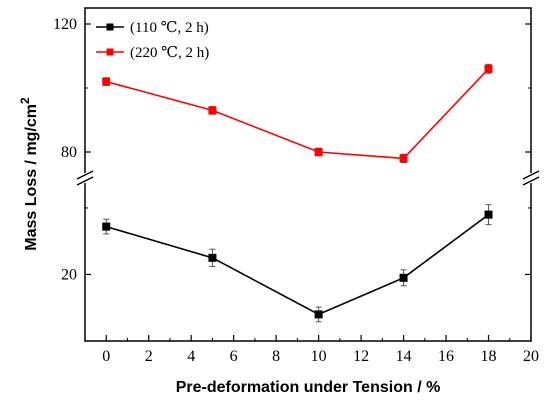  Describe the element at coordinates (31, 177) in the screenshot. I see `y-axis-title-main: Mass Loss / mg/cm` at that location.